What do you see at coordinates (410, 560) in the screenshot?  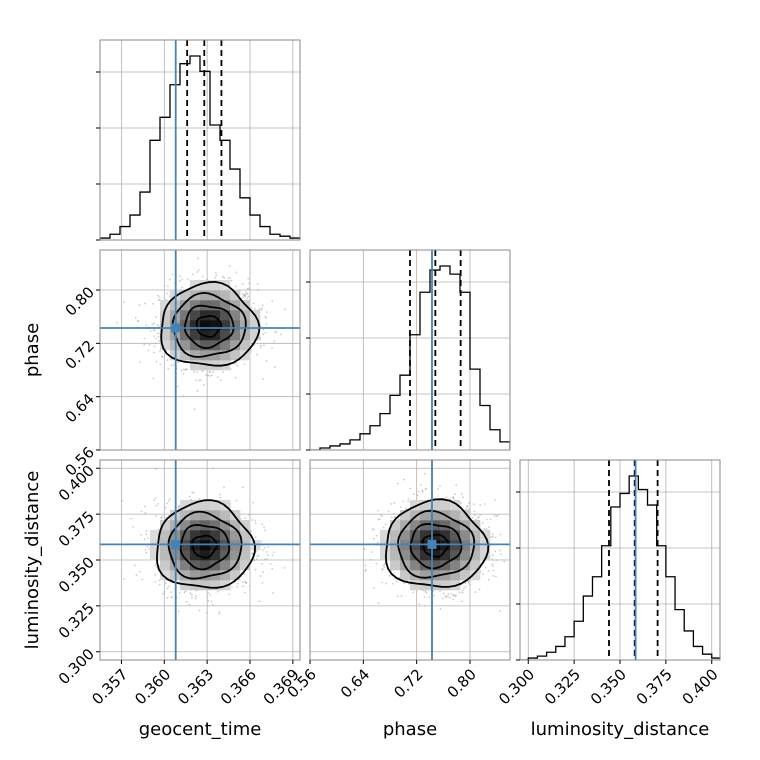 I see `density-phase-luminosity_distance-plot` at bounding box center [410, 560].